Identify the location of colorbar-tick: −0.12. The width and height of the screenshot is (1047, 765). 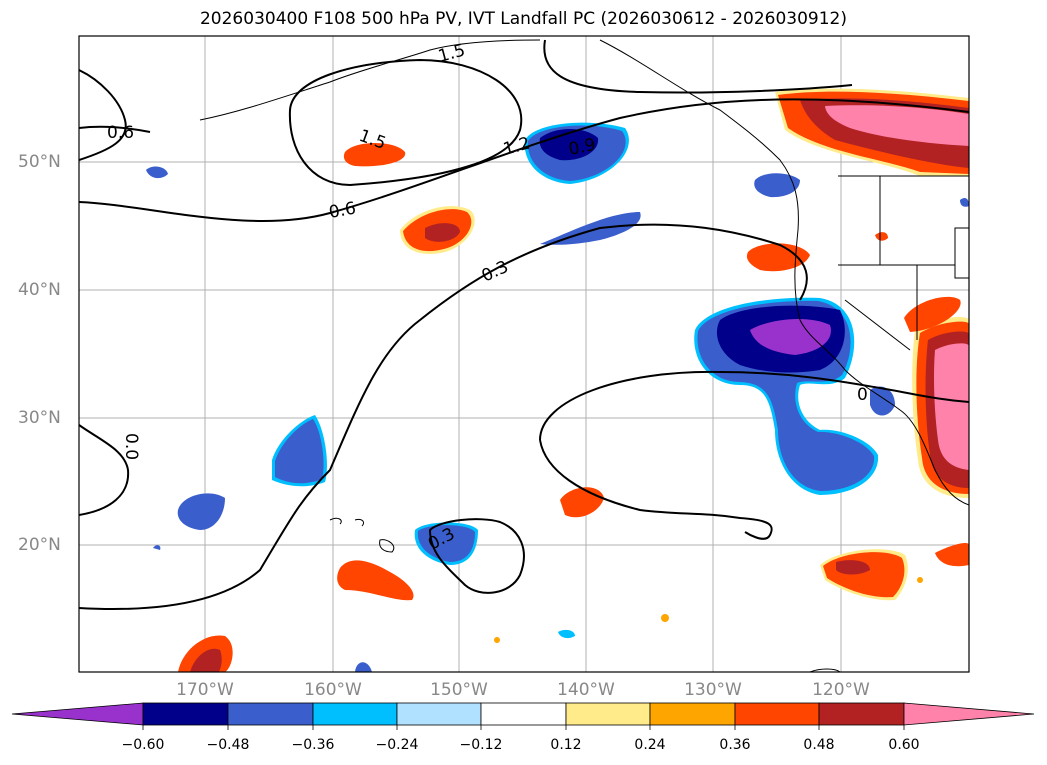
(481, 745).